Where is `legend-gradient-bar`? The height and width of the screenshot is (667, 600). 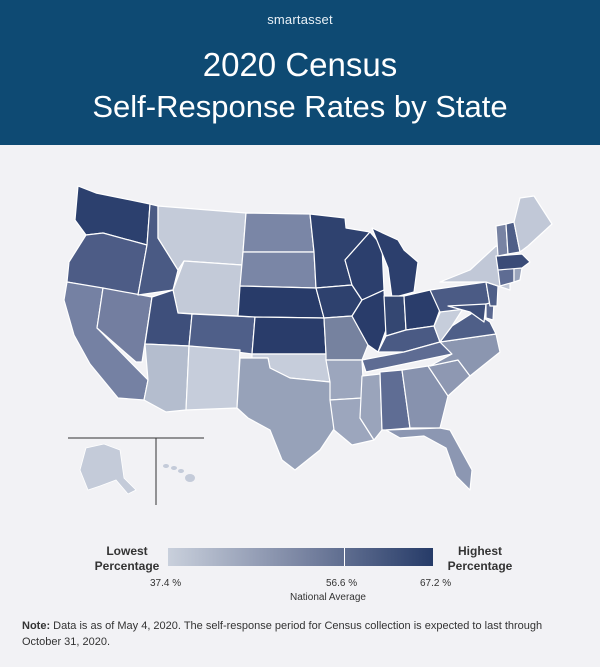 legend-gradient-bar is located at coordinates (300, 557).